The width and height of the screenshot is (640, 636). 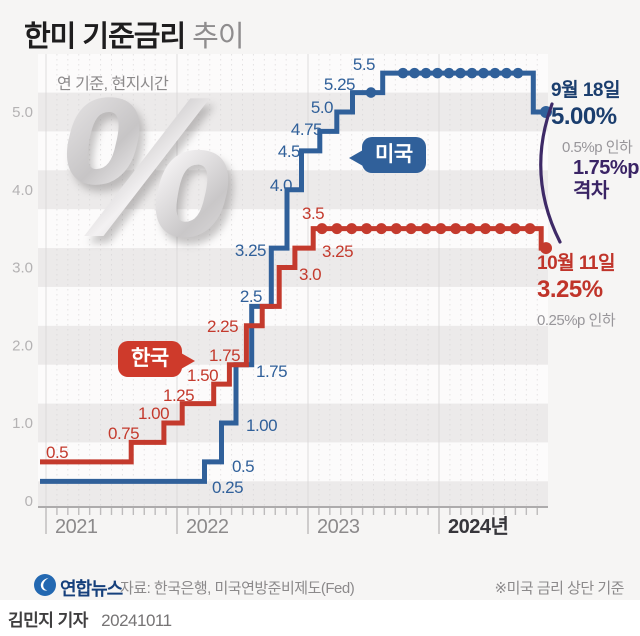 I want to click on y-axis-label: 3.0, so click(x=22, y=268).